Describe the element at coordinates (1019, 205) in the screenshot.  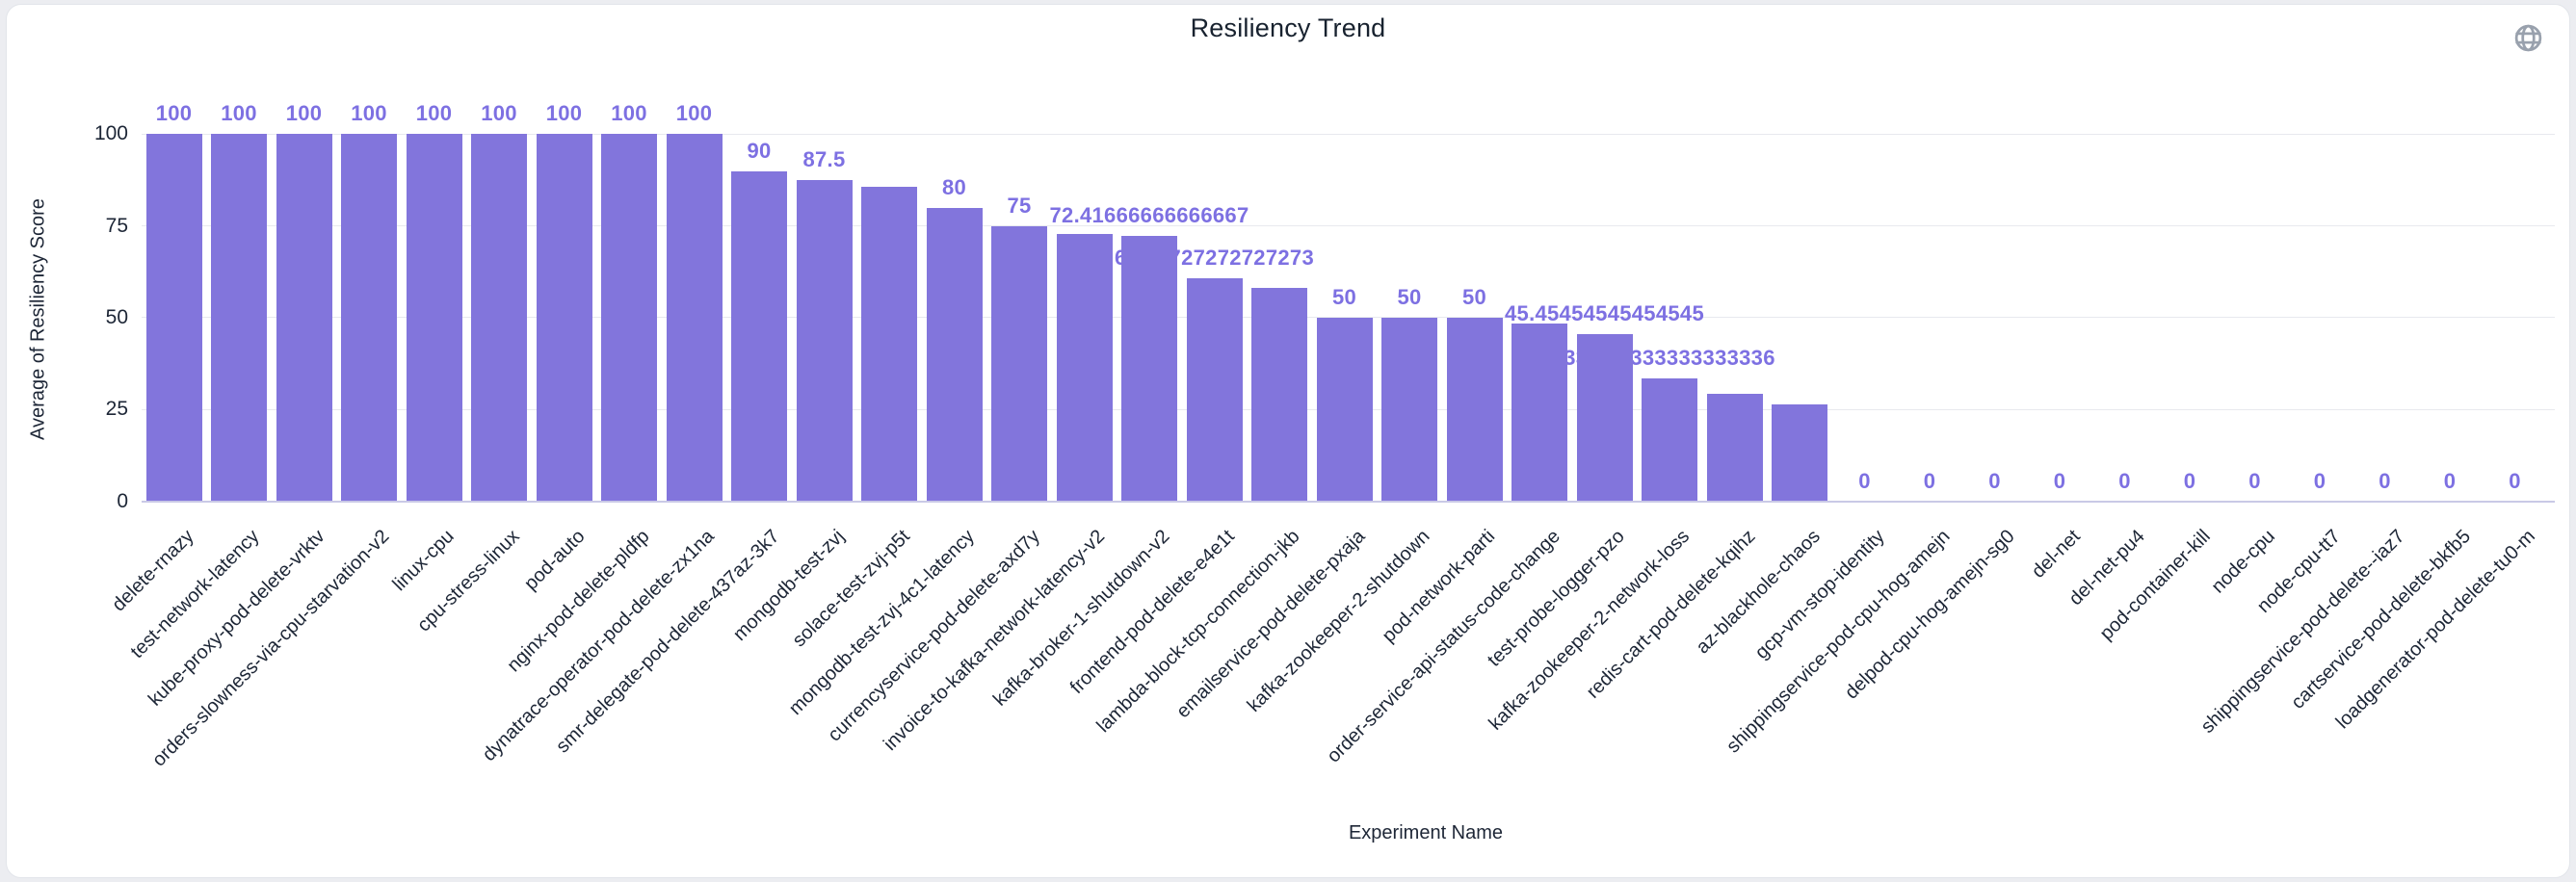
I see `bar-value-label: 75` at that location.